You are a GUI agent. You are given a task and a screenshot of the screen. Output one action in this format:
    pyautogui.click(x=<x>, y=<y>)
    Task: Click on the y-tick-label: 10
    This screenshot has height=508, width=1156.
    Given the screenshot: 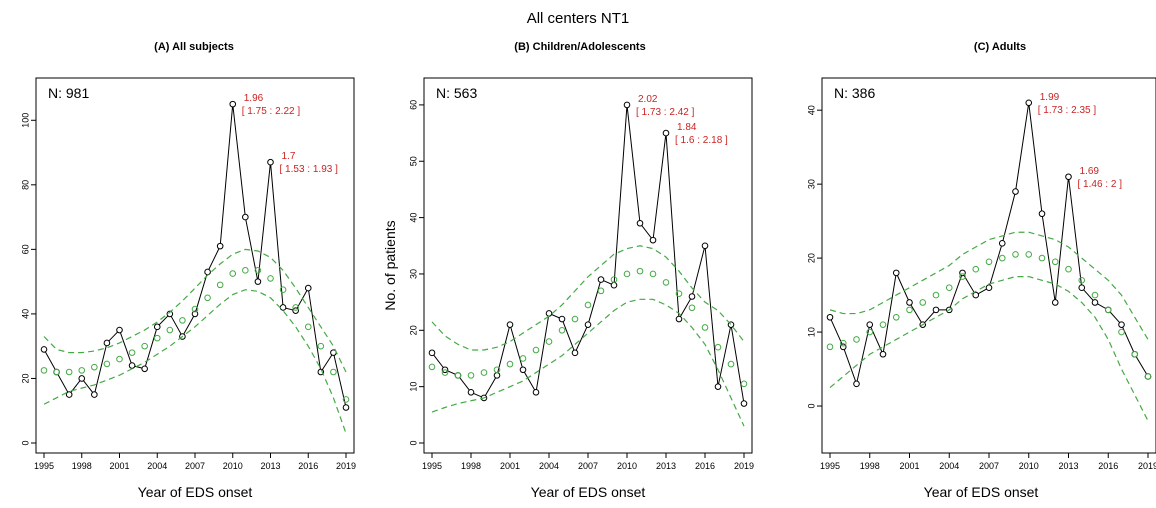 What is the action you would take?
    pyautogui.click(x=413, y=387)
    